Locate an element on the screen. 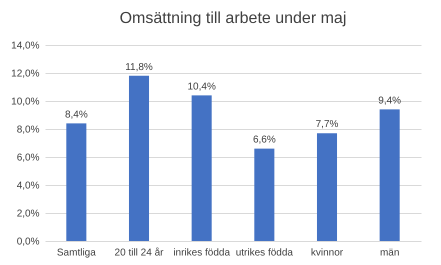 Image resolution: width=441 pixels, height=265 pixels. y-tick-label: 14,0% is located at coordinates (25, 46).